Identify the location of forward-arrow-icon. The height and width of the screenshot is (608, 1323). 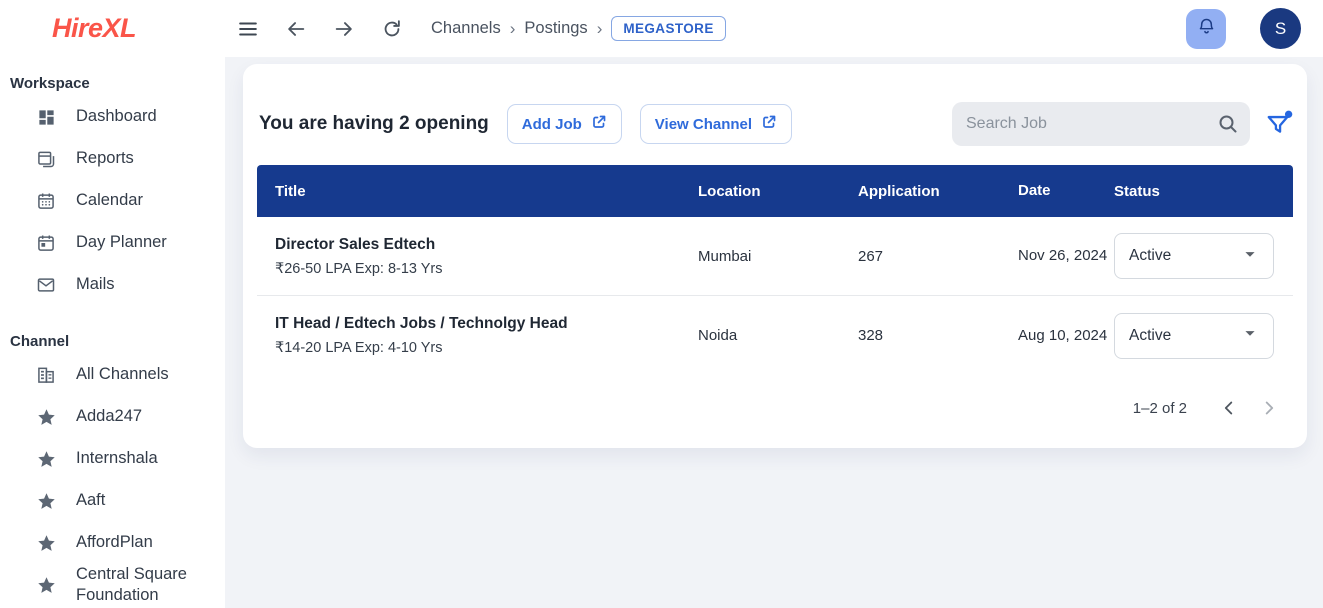
(344, 29).